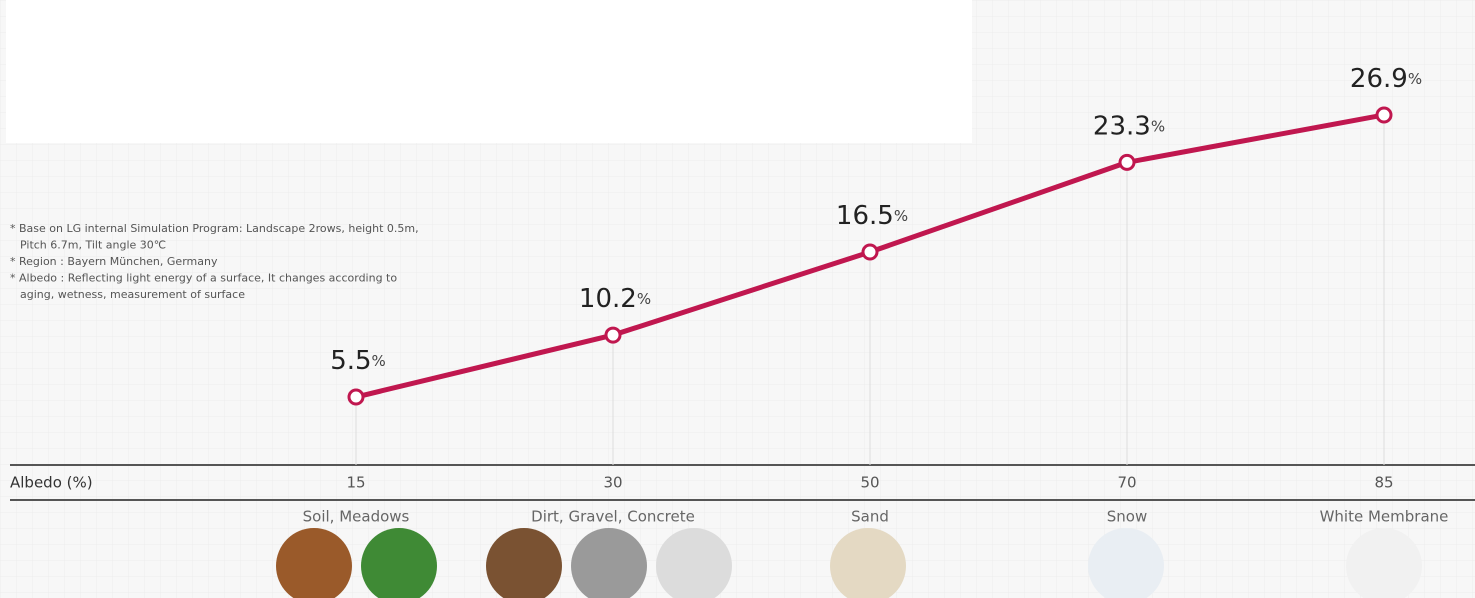 The width and height of the screenshot is (1475, 598). Describe the element at coordinates (356, 517) in the screenshot. I see `material-label: Soil, Meadows` at that location.